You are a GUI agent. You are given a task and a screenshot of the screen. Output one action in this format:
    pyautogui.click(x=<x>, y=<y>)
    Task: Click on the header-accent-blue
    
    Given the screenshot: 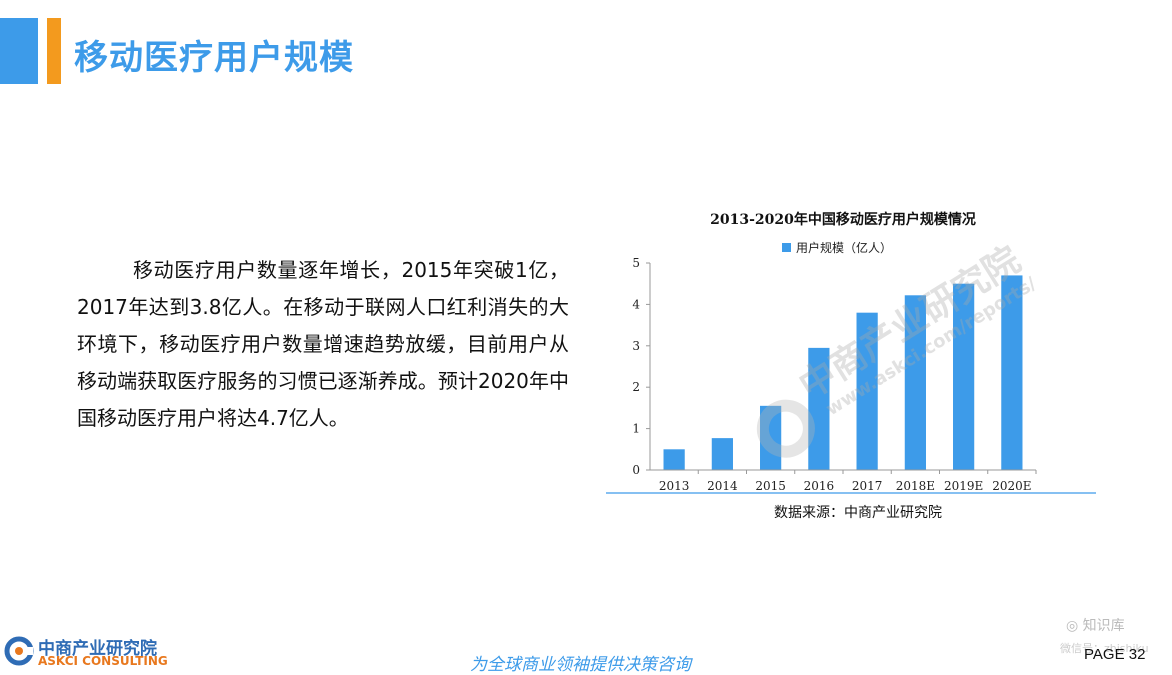 What is the action you would take?
    pyautogui.click(x=19, y=51)
    